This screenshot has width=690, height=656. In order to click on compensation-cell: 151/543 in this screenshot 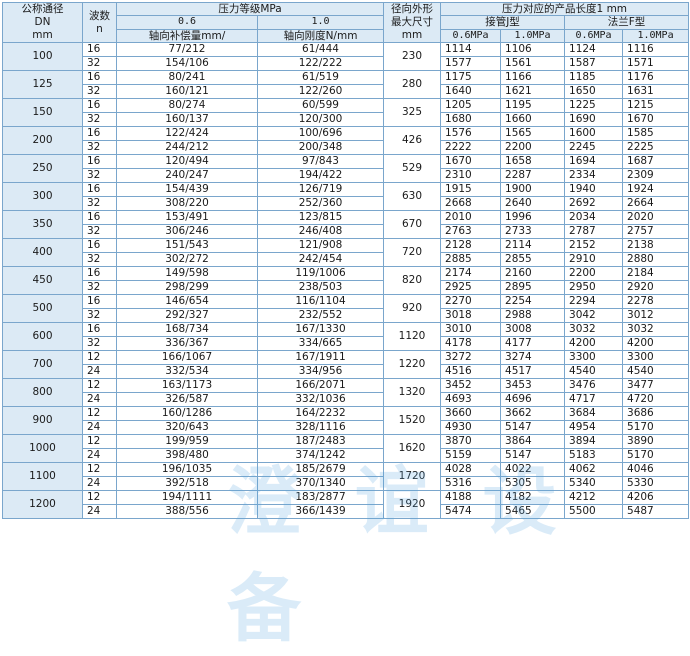, I will do `click(187, 245)`.